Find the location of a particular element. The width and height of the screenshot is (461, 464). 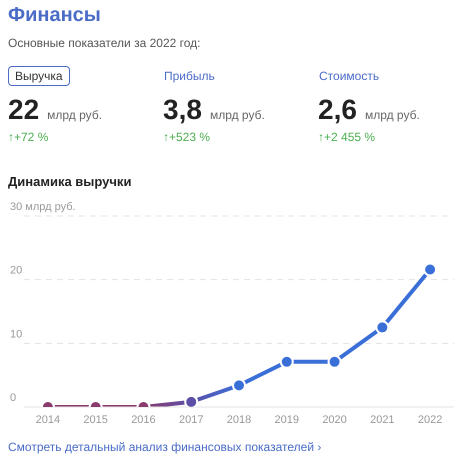

x-tick-label: 2018 is located at coordinates (239, 420).